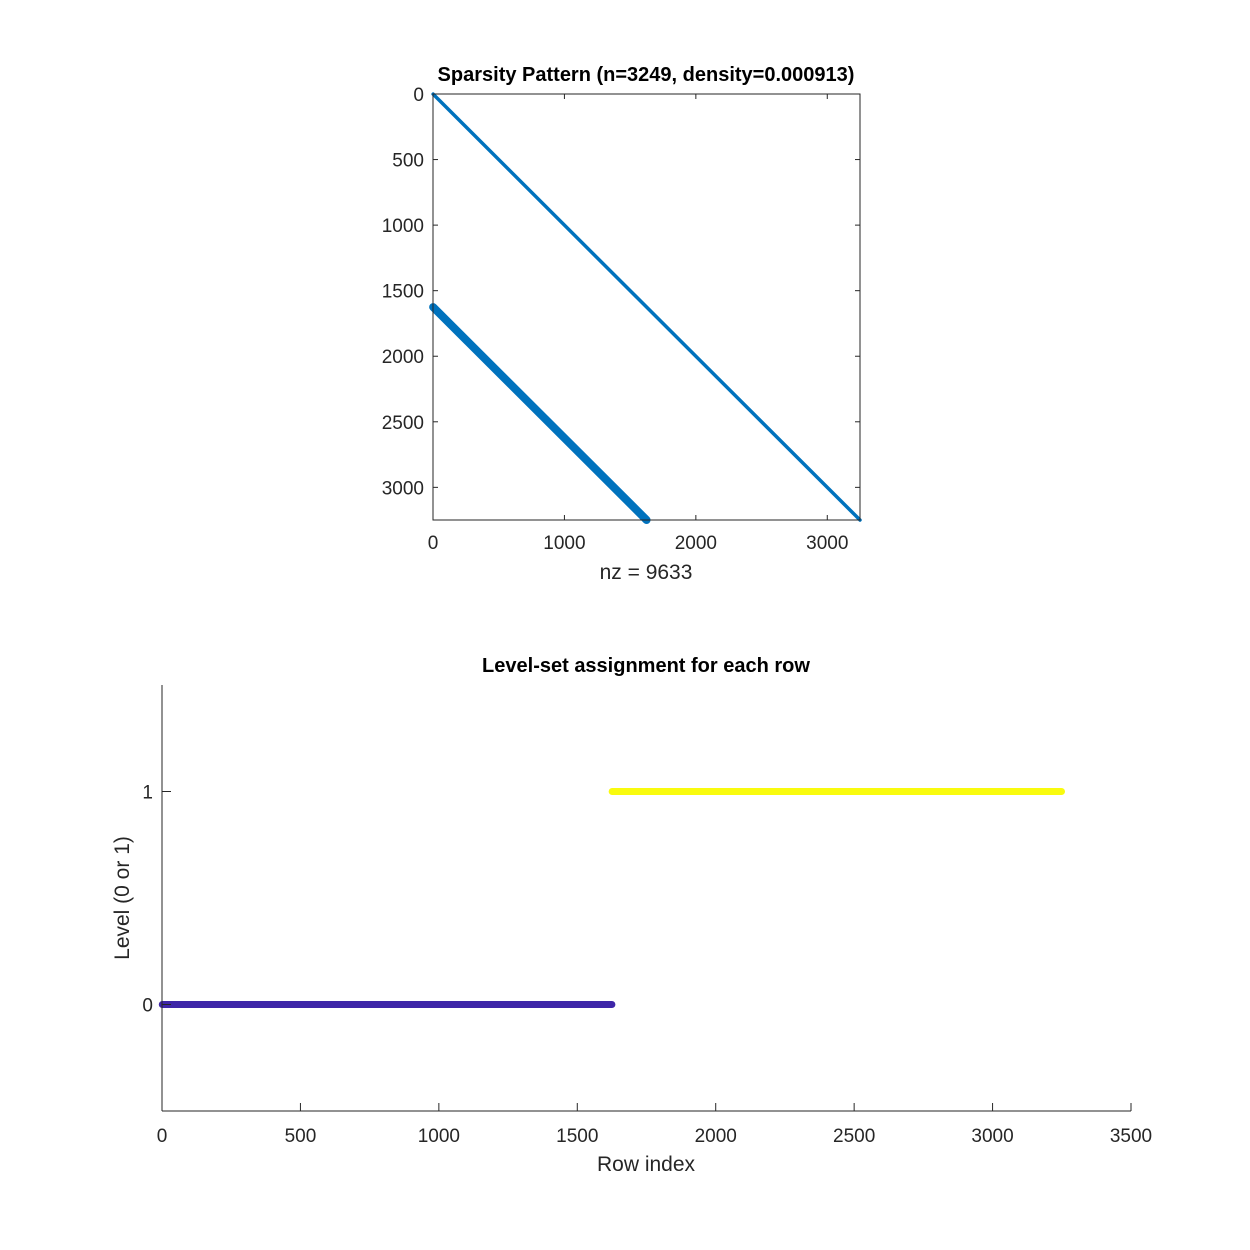  Describe the element at coordinates (147, 1006) in the screenshot. I see `level-set-y-tick-label: 0` at that location.